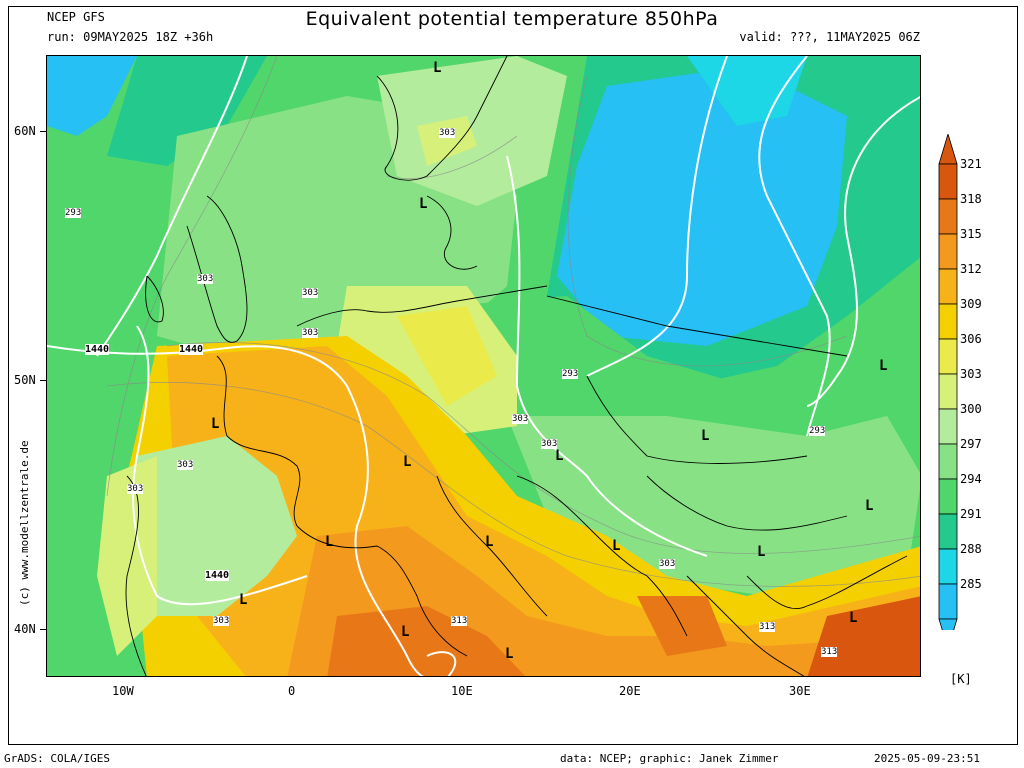  Describe the element at coordinates (971, 444) in the screenshot. I see `colorbar-label: 297` at that location.